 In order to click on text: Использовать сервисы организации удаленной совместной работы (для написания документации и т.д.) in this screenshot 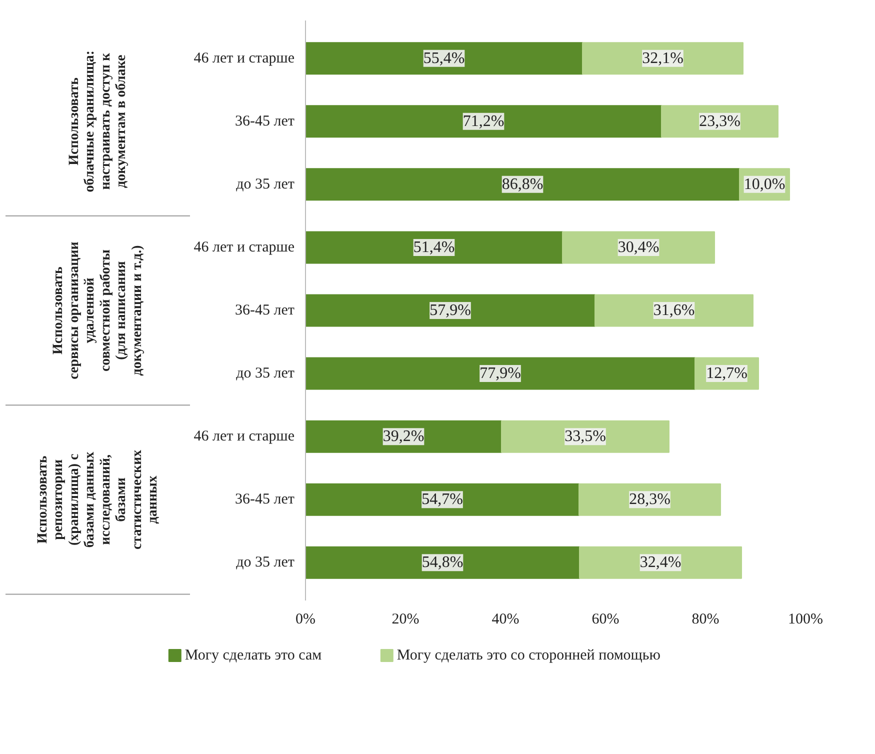, I will do `click(98, 311)`.